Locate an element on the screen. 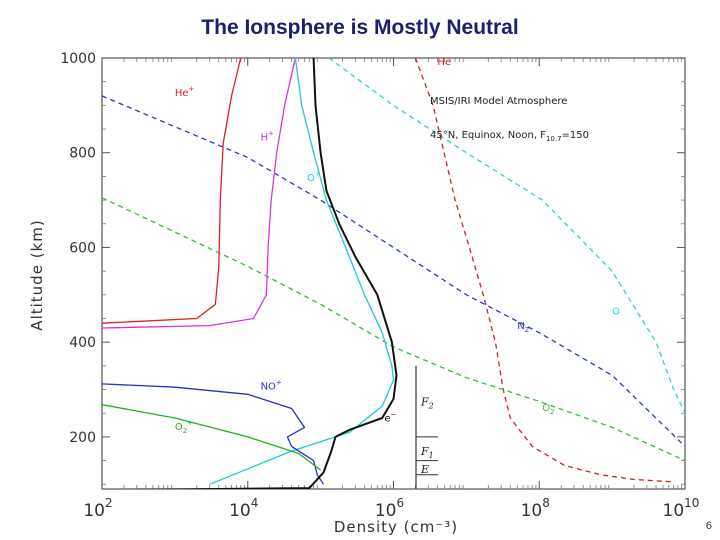 Image resolution: width=720 pixels, height=540 pixels. y-tick-label: 600 is located at coordinates (82, 248).